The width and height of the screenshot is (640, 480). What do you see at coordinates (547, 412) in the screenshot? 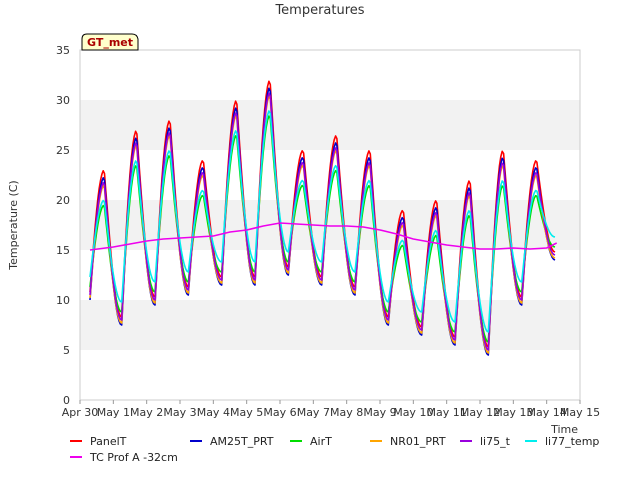
I see `x-tick-label: May 14` at bounding box center [547, 412].